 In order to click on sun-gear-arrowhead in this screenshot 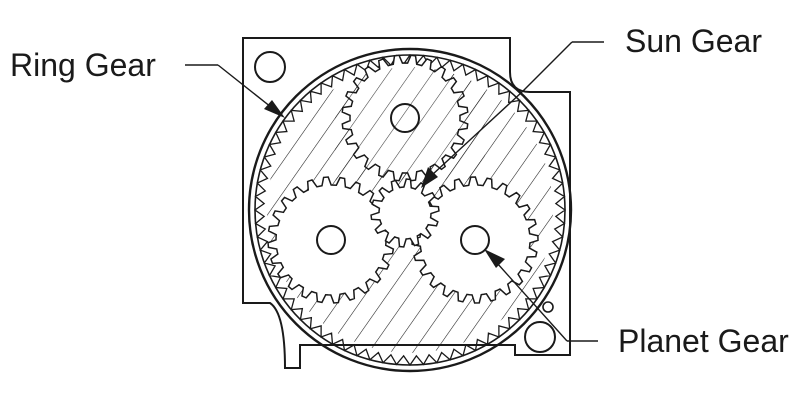, I will do `click(429, 177)`.